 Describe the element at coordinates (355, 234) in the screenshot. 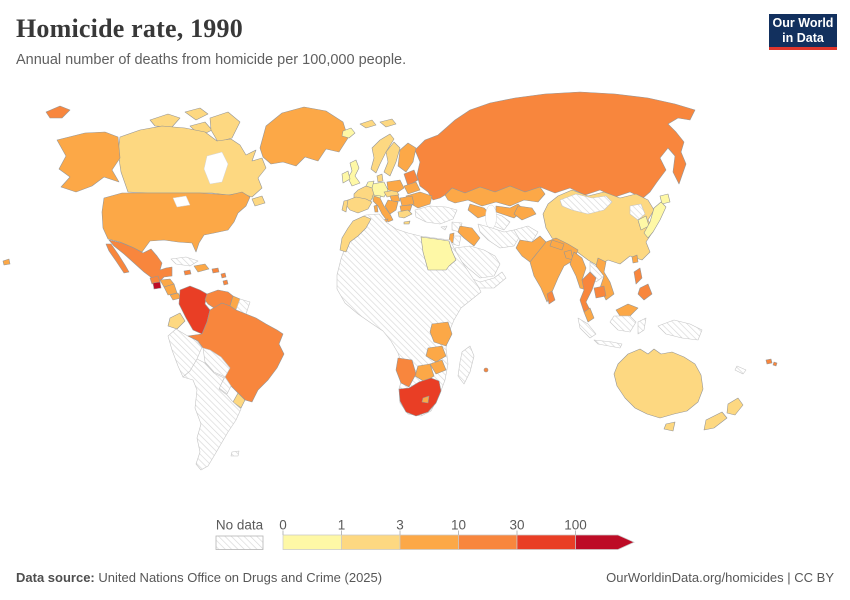

I see `country-morocco` at that location.